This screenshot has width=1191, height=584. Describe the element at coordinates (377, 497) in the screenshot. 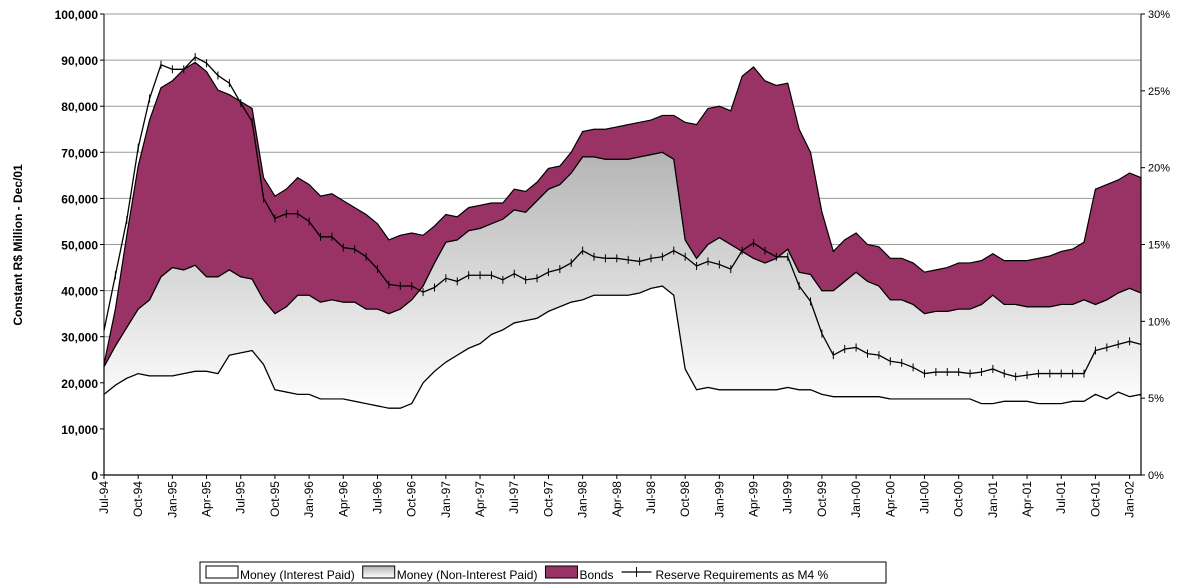

I see `x-tick-label: Jul-96` at that location.